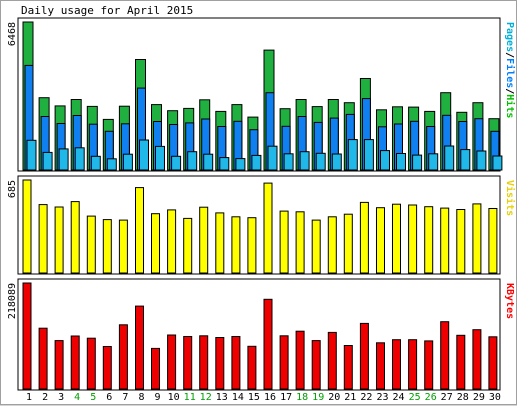  Describe the element at coordinates (107, 10) in the screenshot. I see `chart-title: Daily usage for April 2015` at that location.